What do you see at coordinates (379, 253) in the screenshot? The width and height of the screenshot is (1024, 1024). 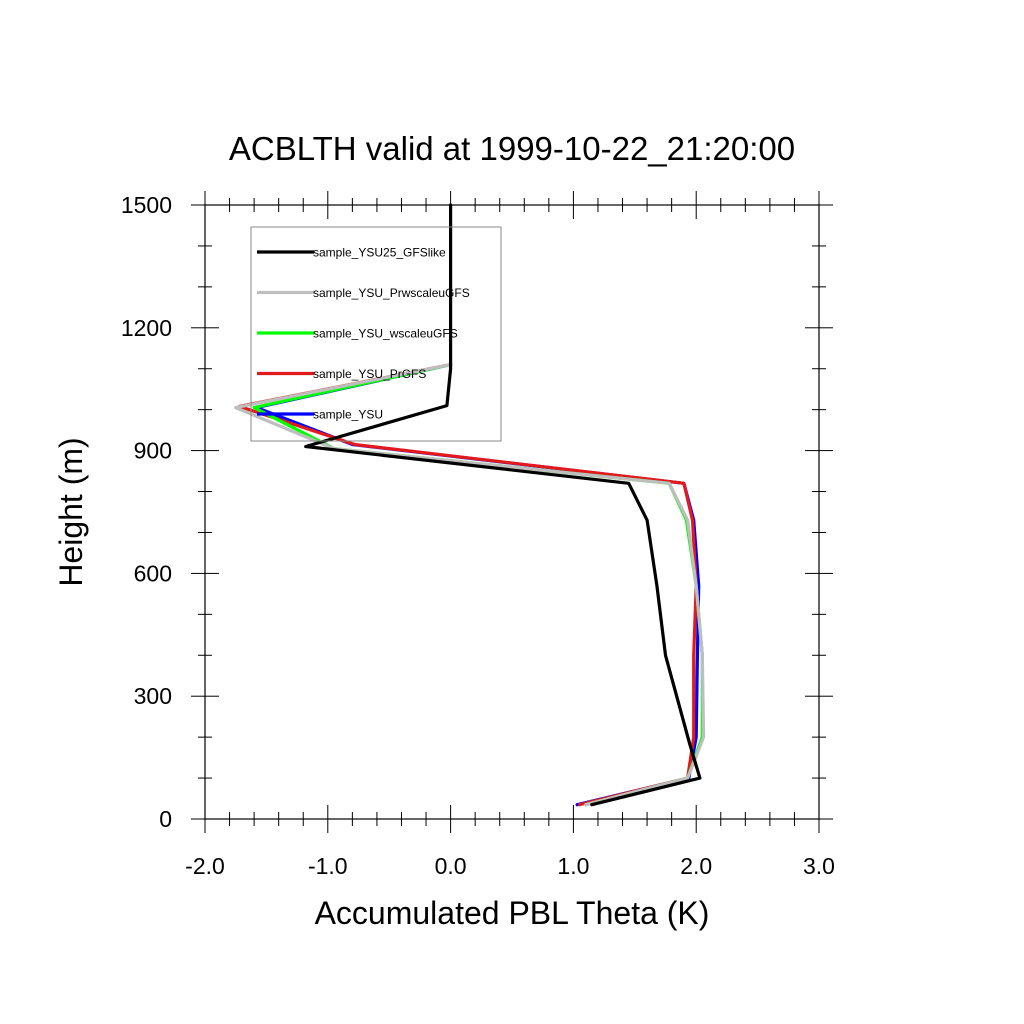 I see `legend-label-0: sample_YSU25_GFSlike` at bounding box center [379, 253].